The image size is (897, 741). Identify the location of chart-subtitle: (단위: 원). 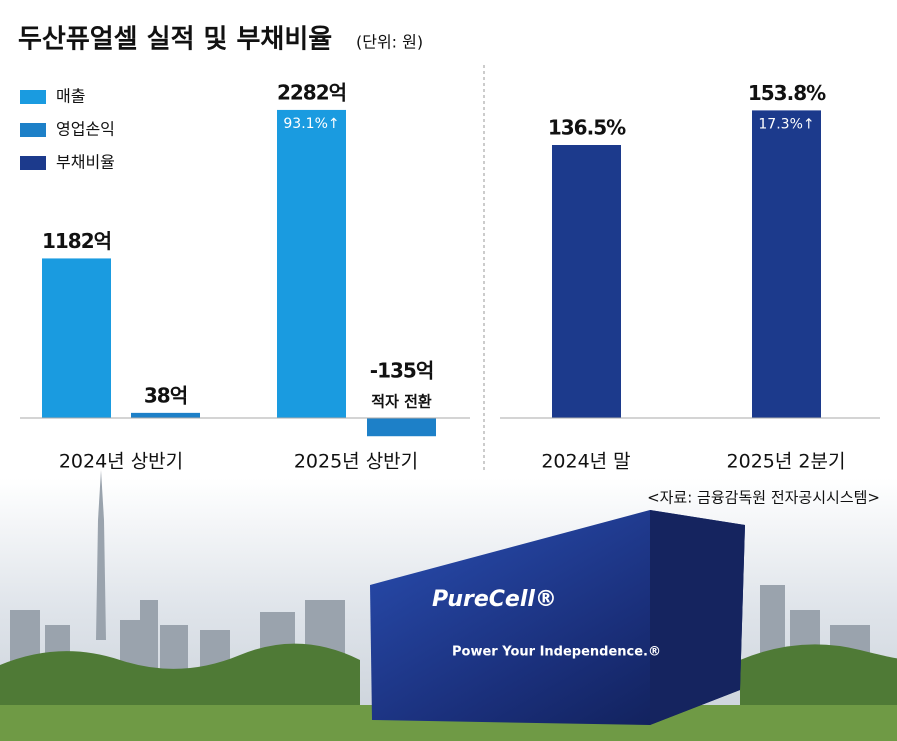
(389, 42).